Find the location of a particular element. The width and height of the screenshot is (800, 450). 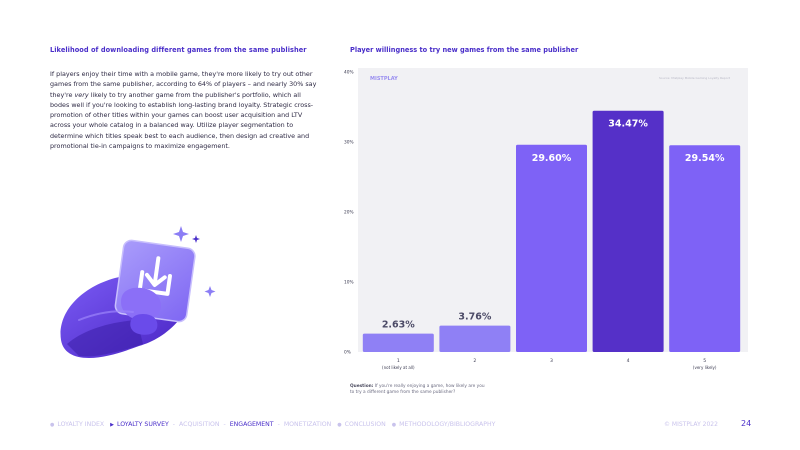

bar-value-label: 3.76% is located at coordinates (474, 317).